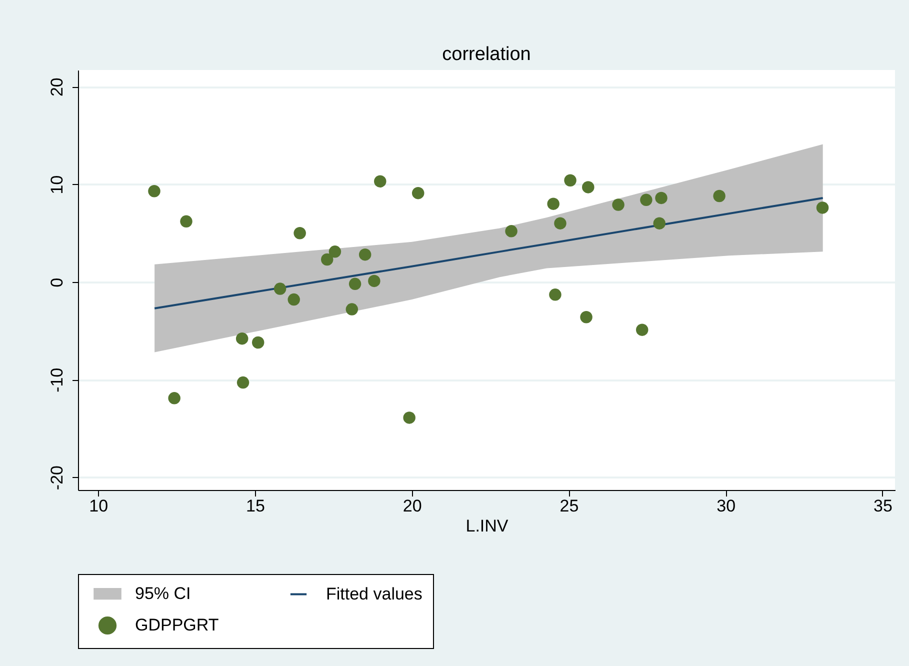  Describe the element at coordinates (569, 506) in the screenshot. I see `x-tick-label: 25` at that location.